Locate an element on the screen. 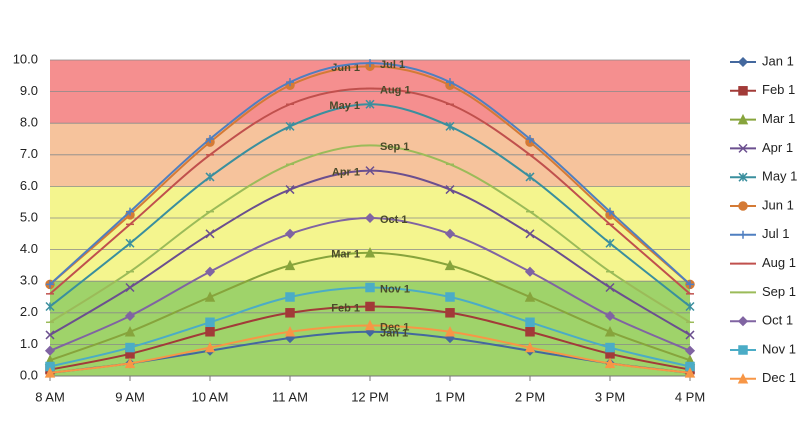  x-tick-label: 10 AM is located at coordinates (210, 396).